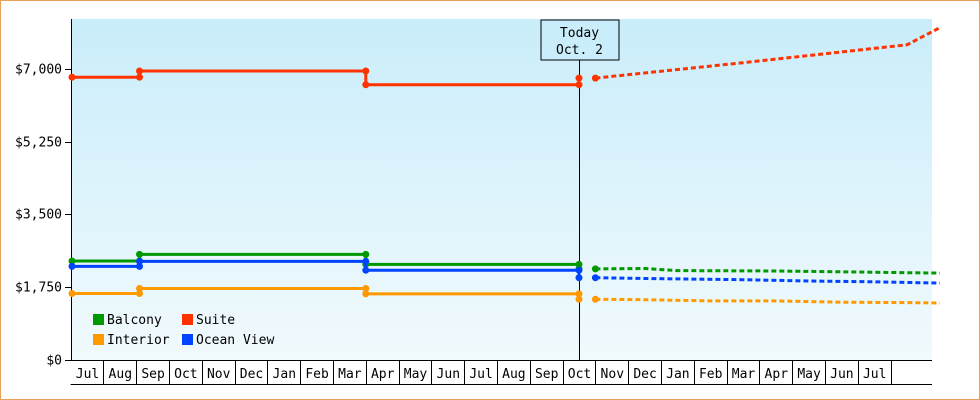  Describe the element at coordinates (38, 215) in the screenshot. I see `y-tick-label: $3,500` at that location.